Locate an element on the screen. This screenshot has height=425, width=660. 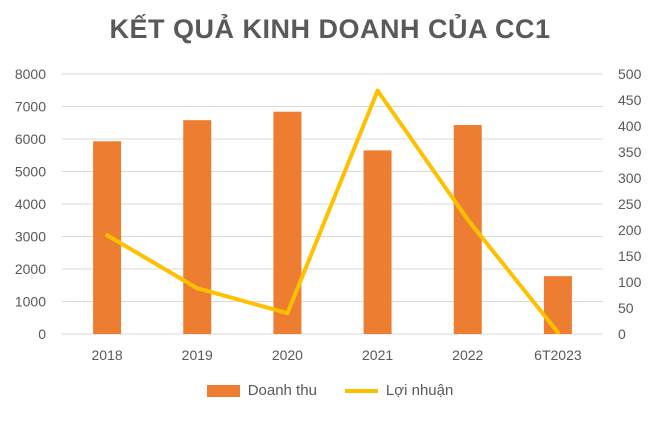
x-tick-label: 2021 is located at coordinates (377, 355).